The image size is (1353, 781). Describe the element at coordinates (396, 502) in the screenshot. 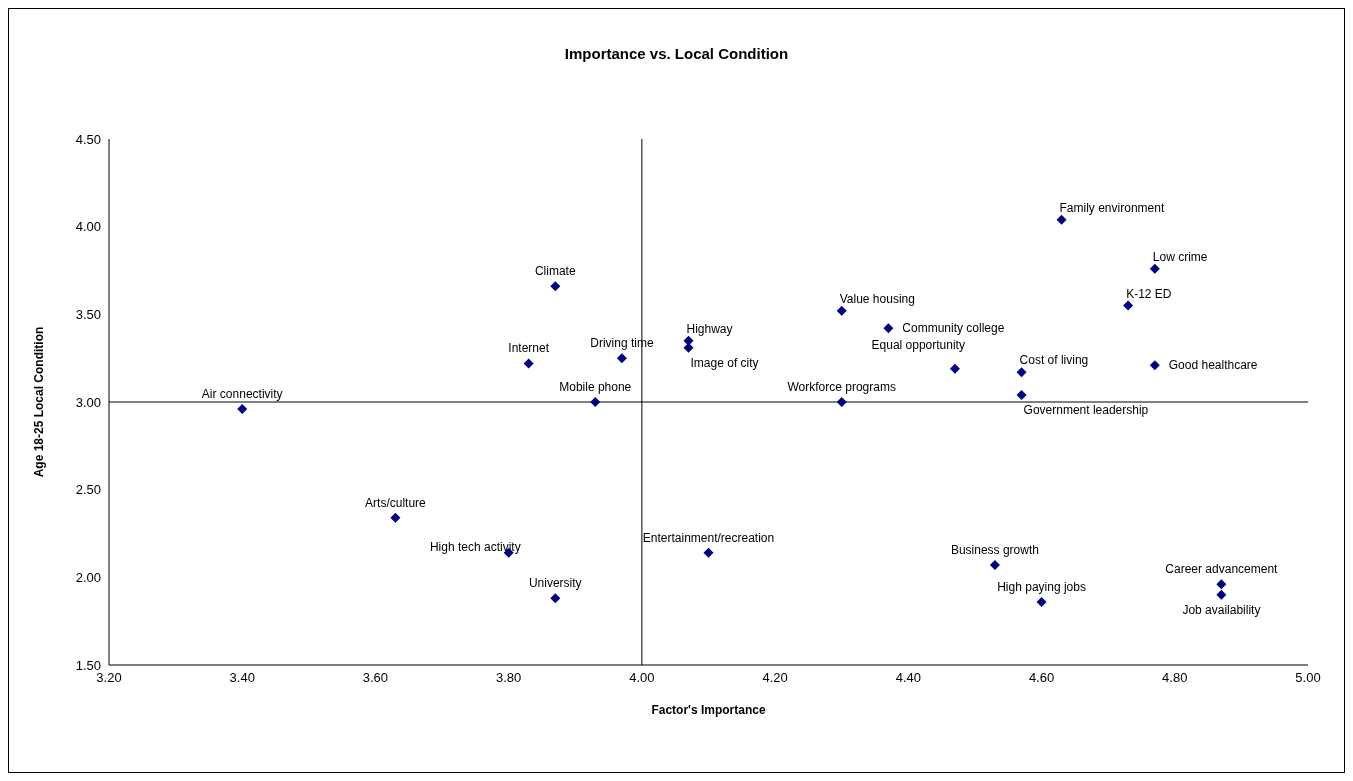

I see `annotation: Arts/culture` at that location.